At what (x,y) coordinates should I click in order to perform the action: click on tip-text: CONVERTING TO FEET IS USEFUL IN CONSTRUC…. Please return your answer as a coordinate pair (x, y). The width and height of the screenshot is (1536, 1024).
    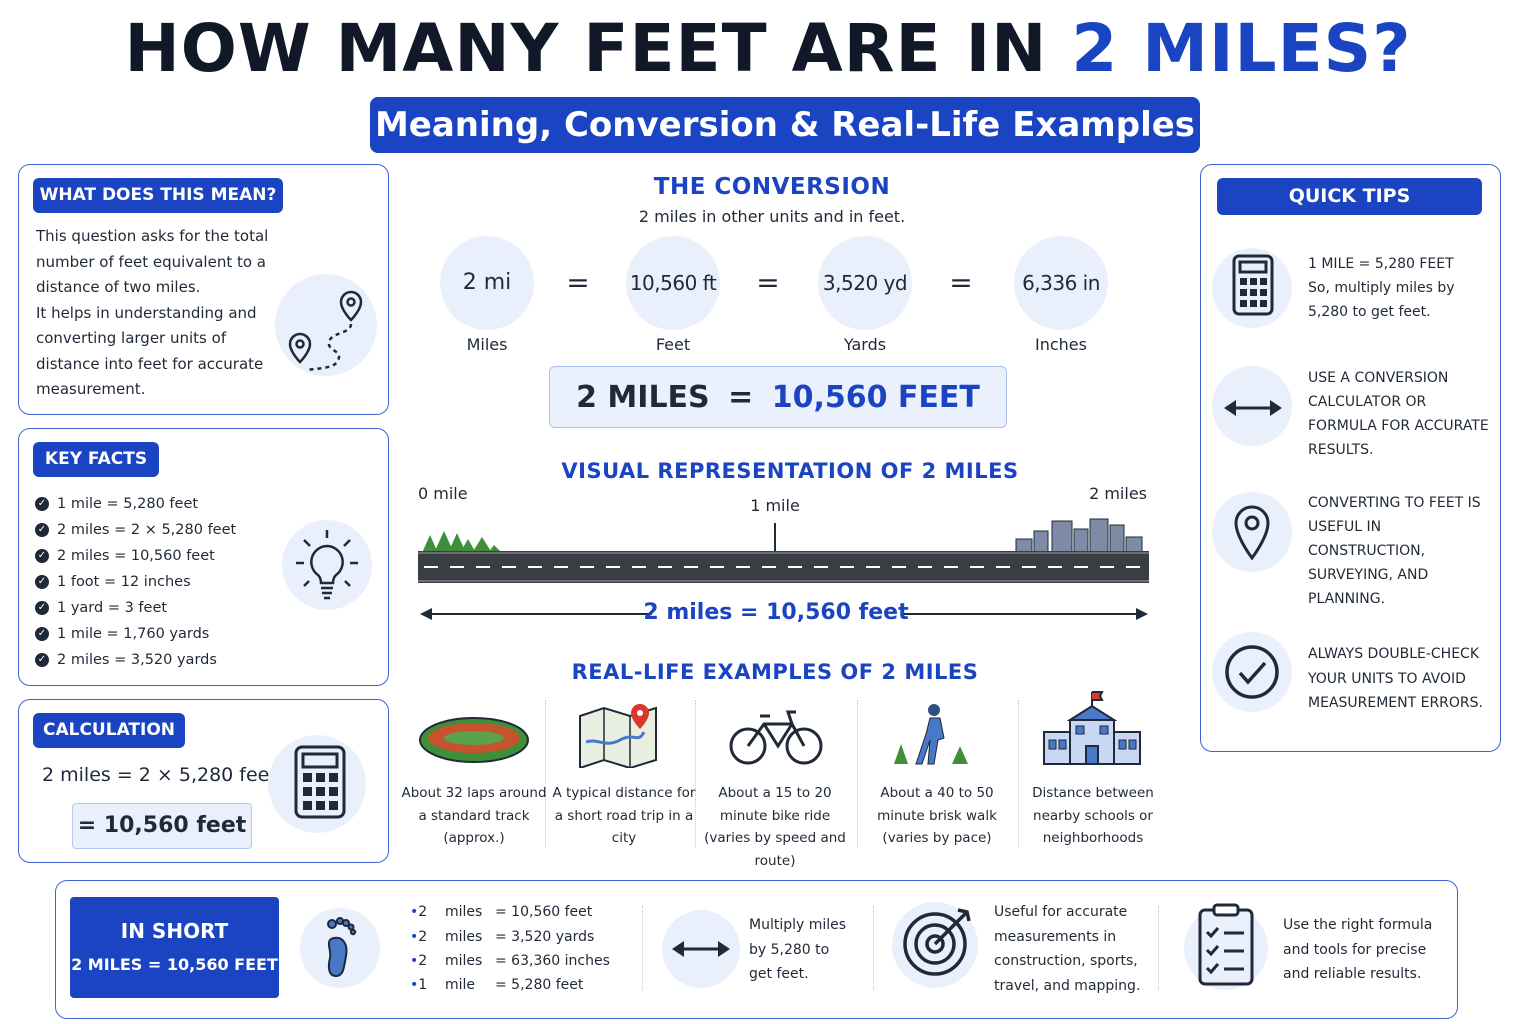
    Looking at the image, I should click on (1394, 551).